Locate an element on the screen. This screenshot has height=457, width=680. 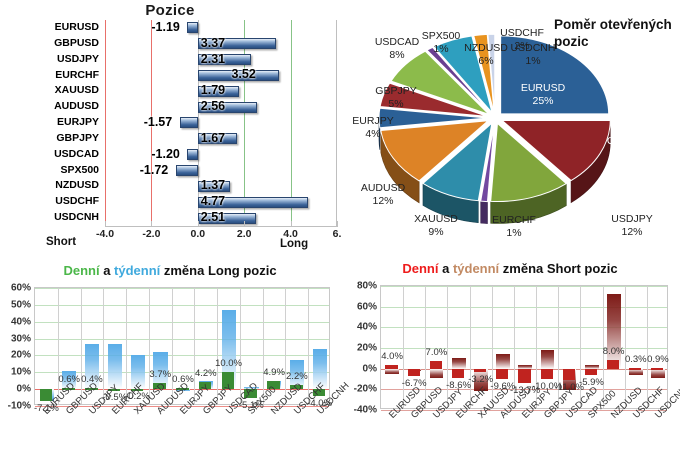
data-label: -3.2% is located at coordinates (481, 379).